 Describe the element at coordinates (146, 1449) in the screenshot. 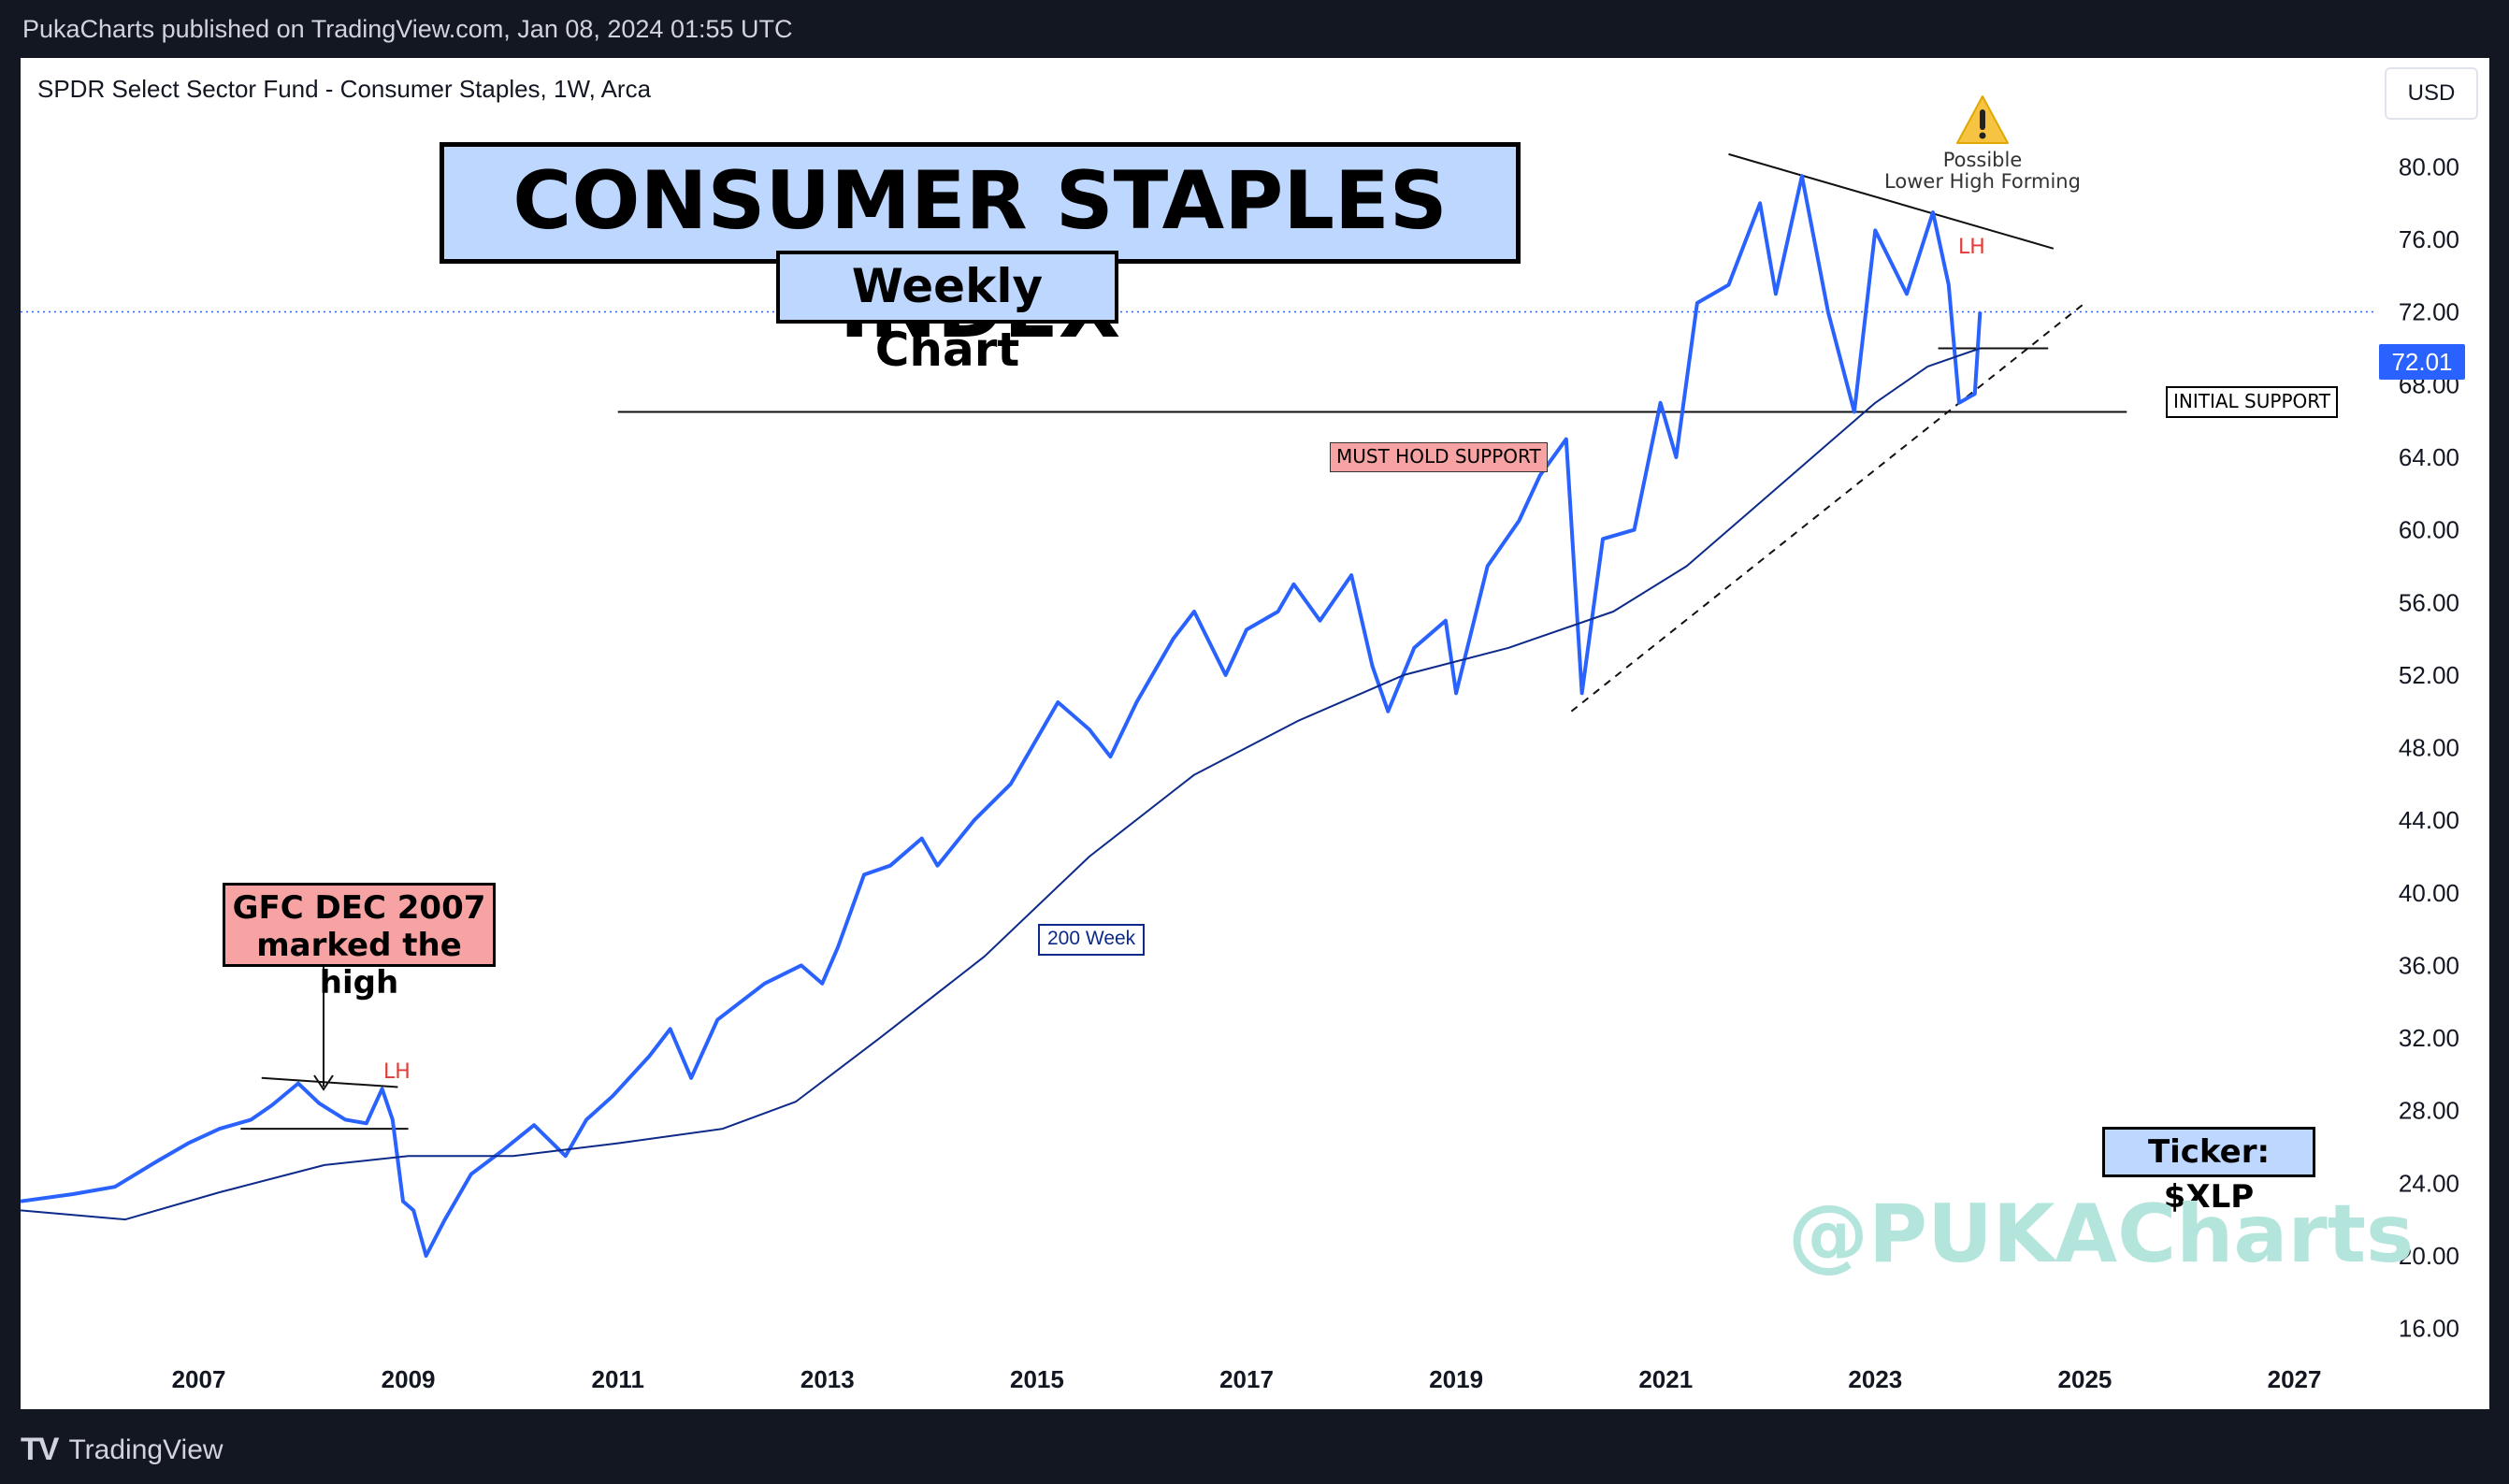

I see `tradingview-brand: TradingView` at that location.